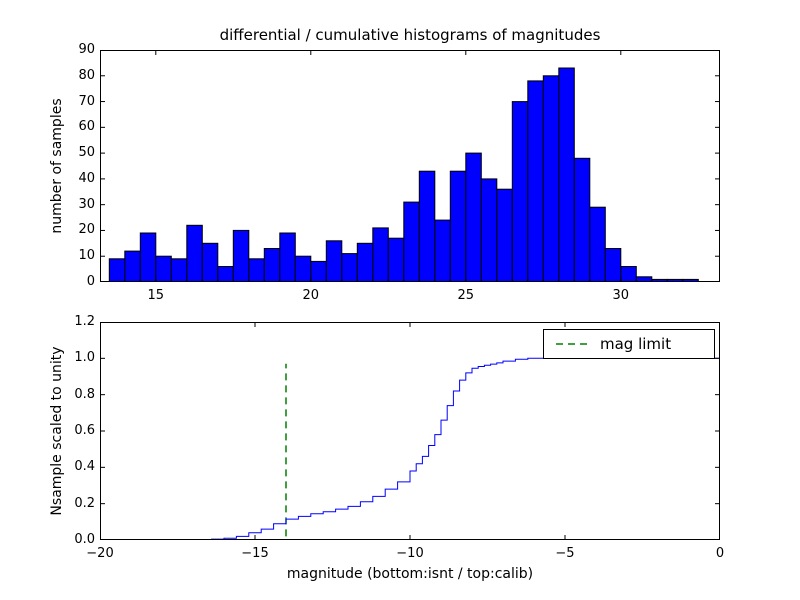 This screenshot has width=800, height=600. What do you see at coordinates (410, 574) in the screenshot?
I see `x-axis-label: magnitude (bottom:isnt / top:calib)` at bounding box center [410, 574].